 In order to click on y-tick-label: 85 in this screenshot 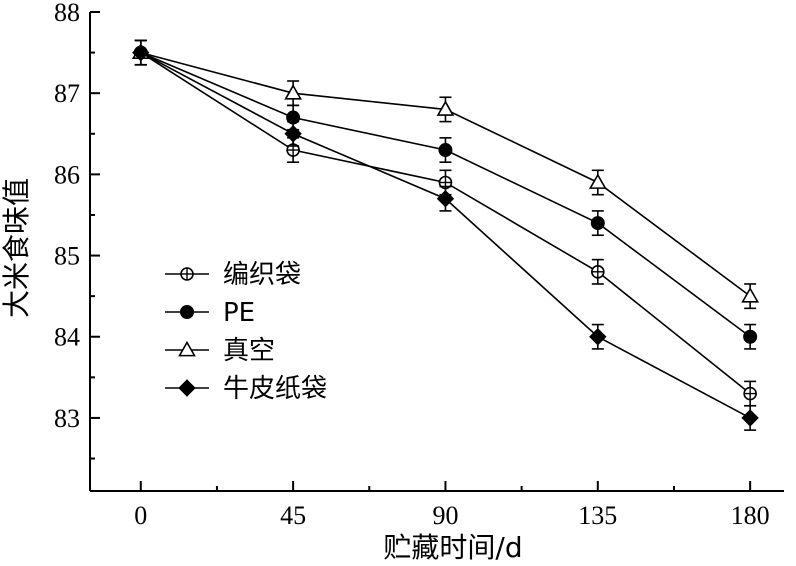, I will do `click(67, 256)`.